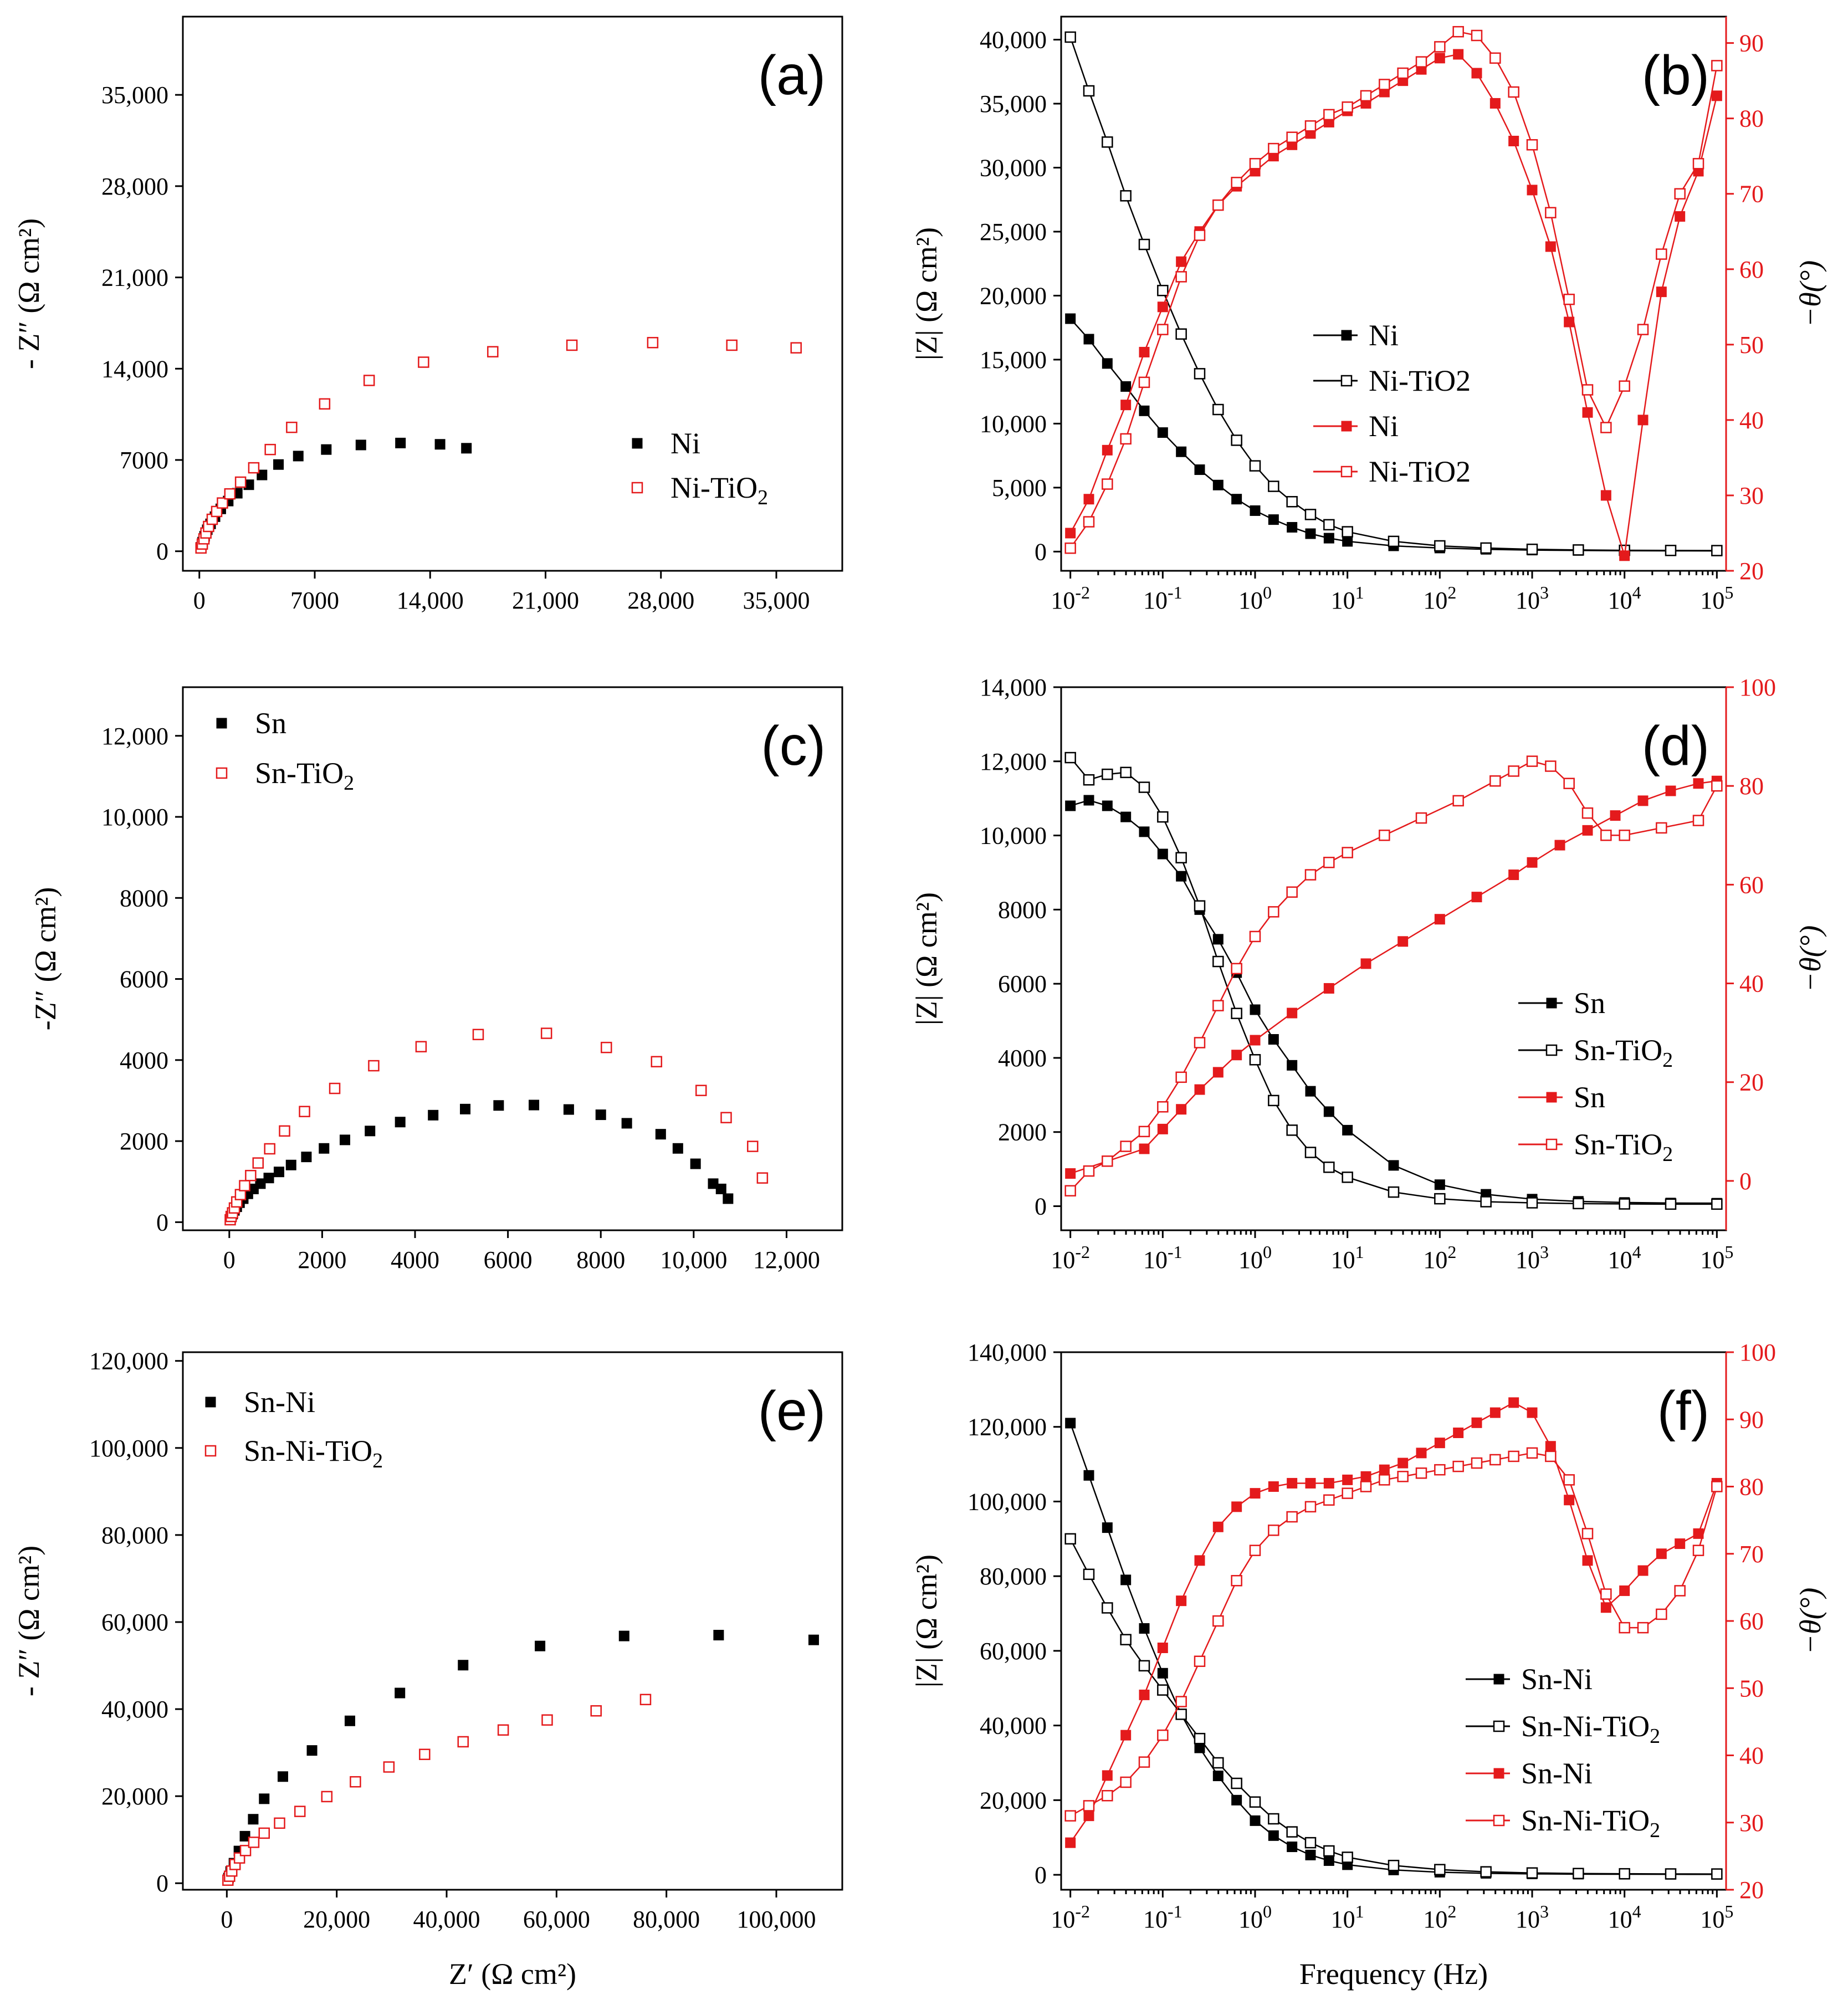  Describe the element at coordinates (1717, 598) in the screenshot. I see `x-tick-label: 10⁵` at that location.